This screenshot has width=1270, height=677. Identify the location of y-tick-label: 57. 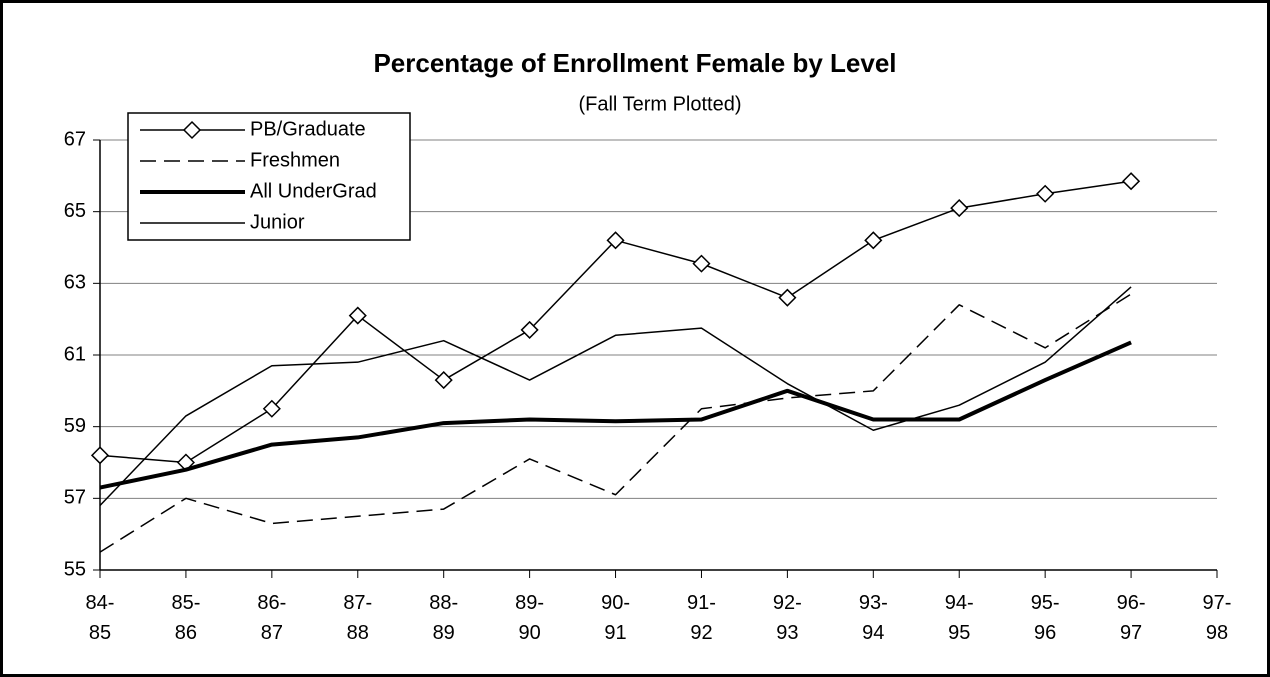
(75, 498).